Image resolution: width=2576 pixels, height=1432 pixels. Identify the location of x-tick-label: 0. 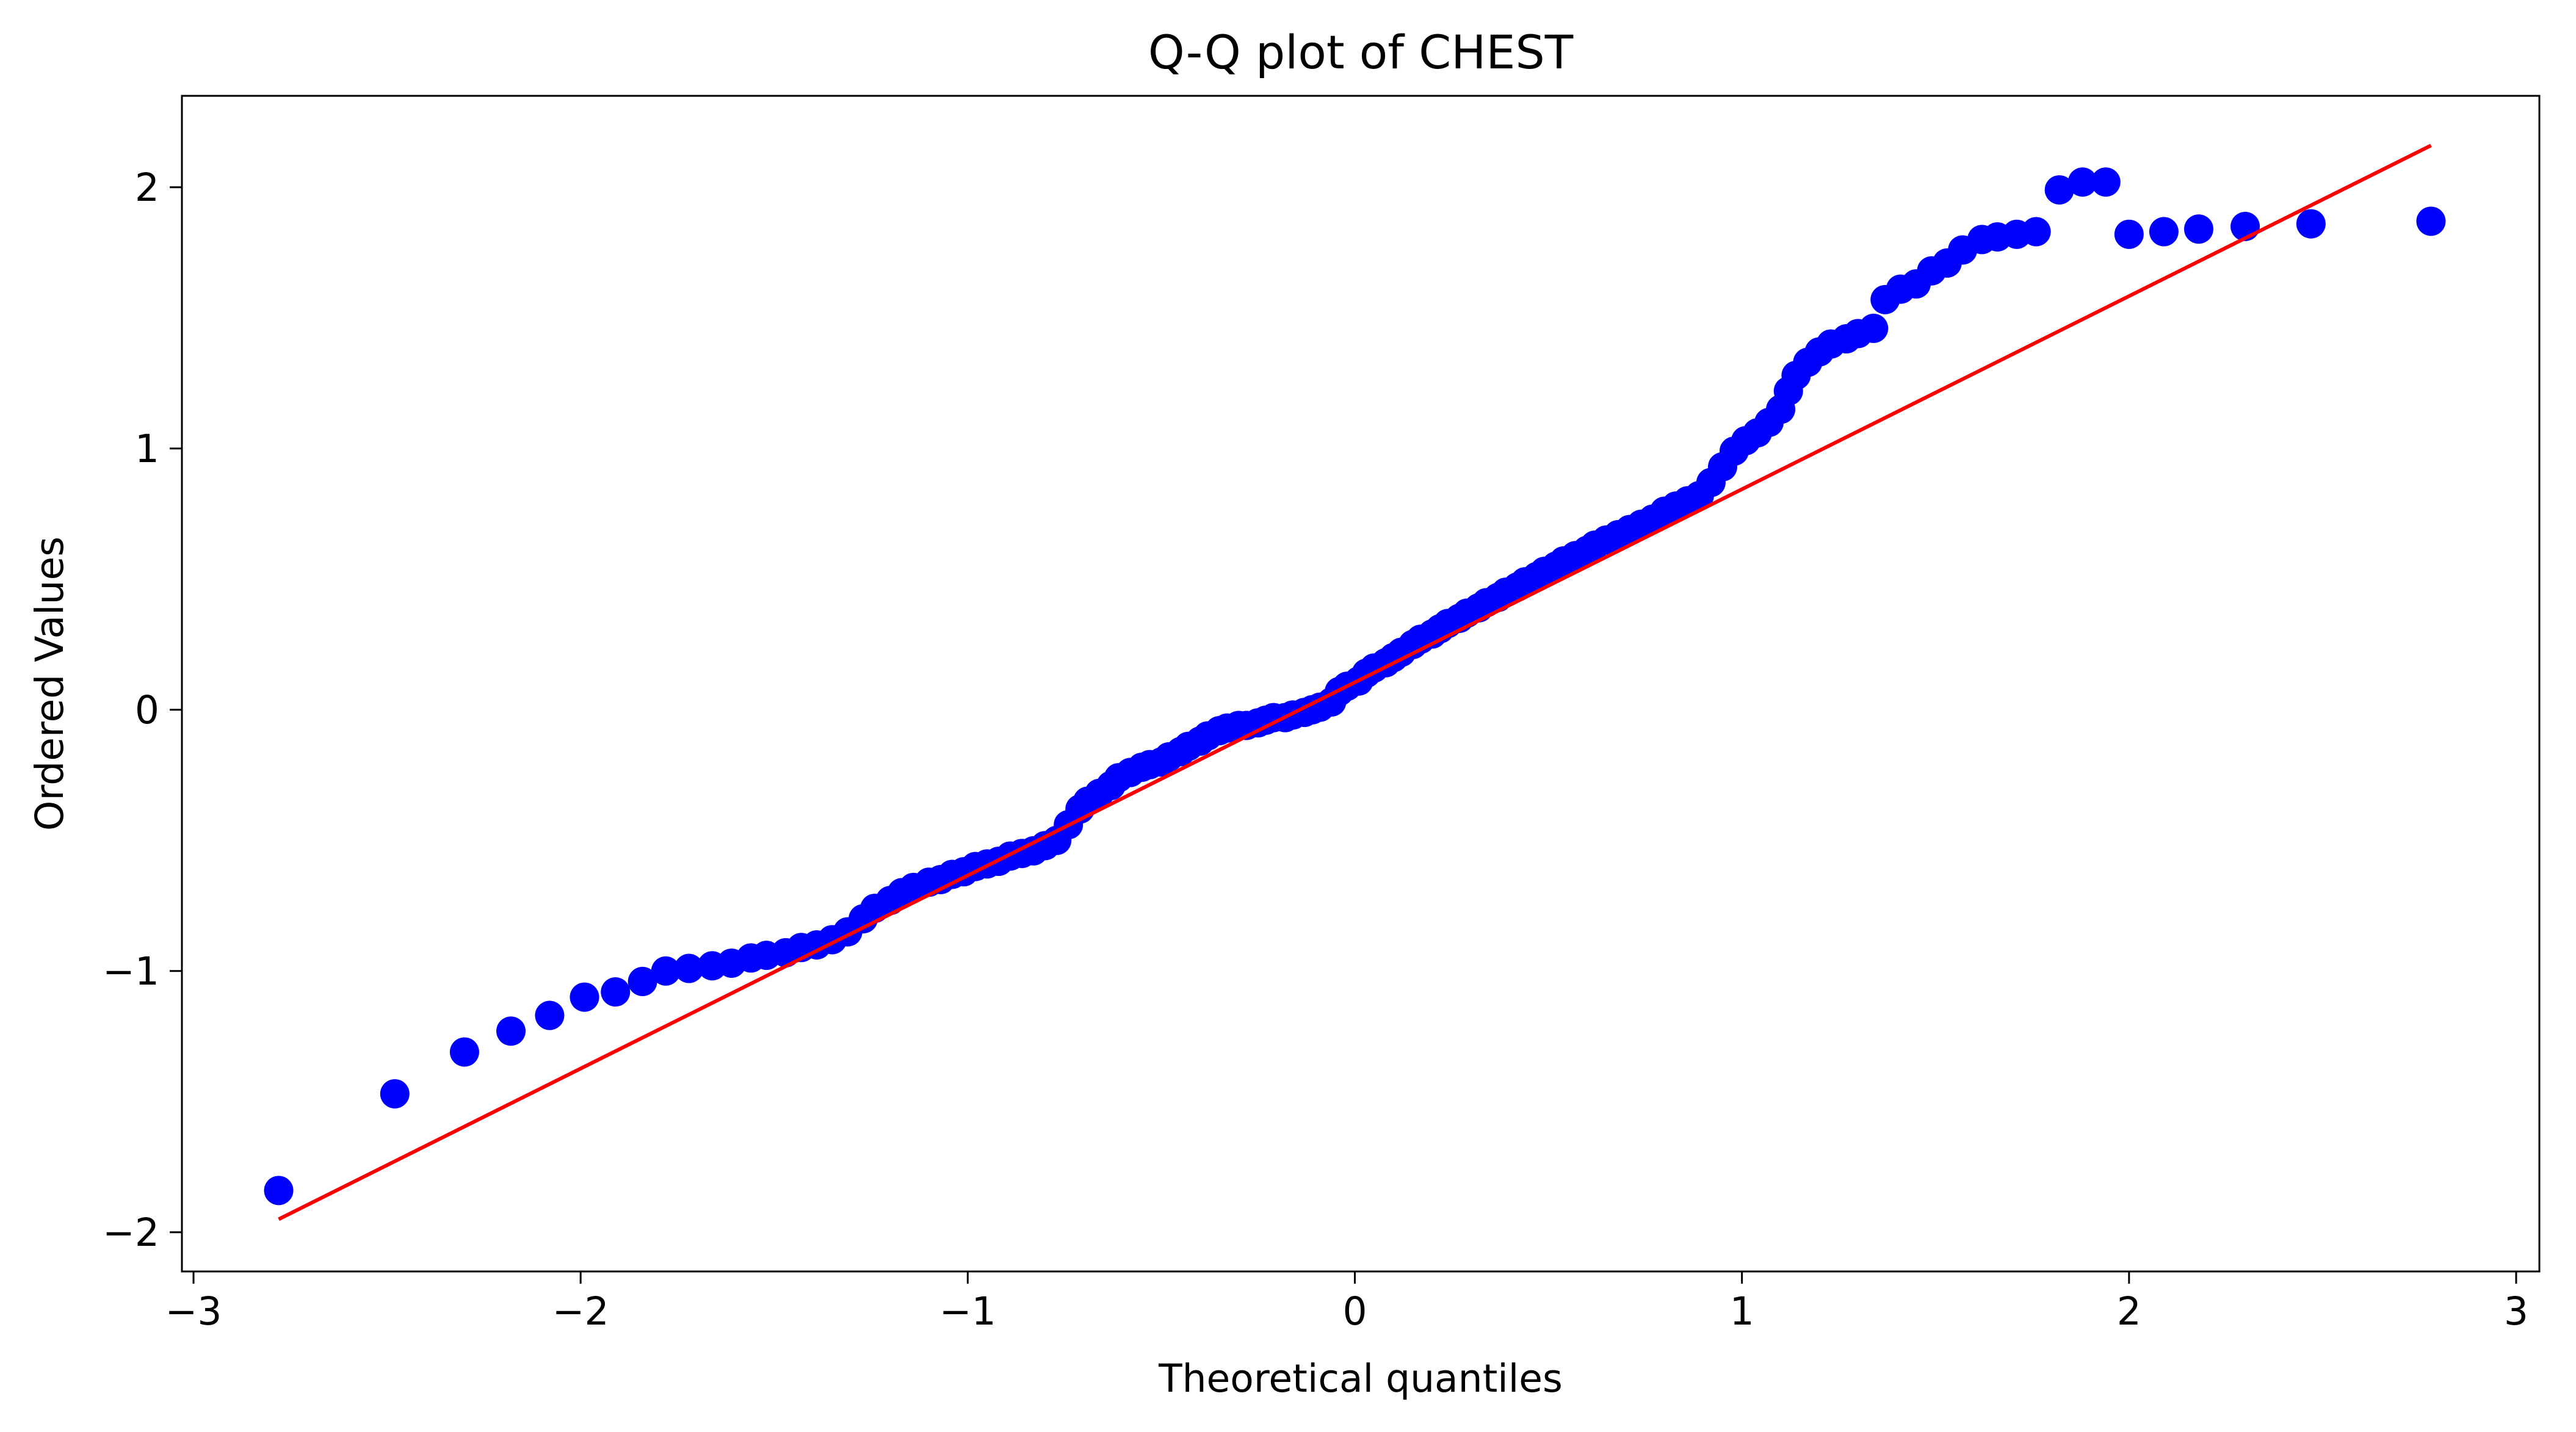
(1354, 1311).